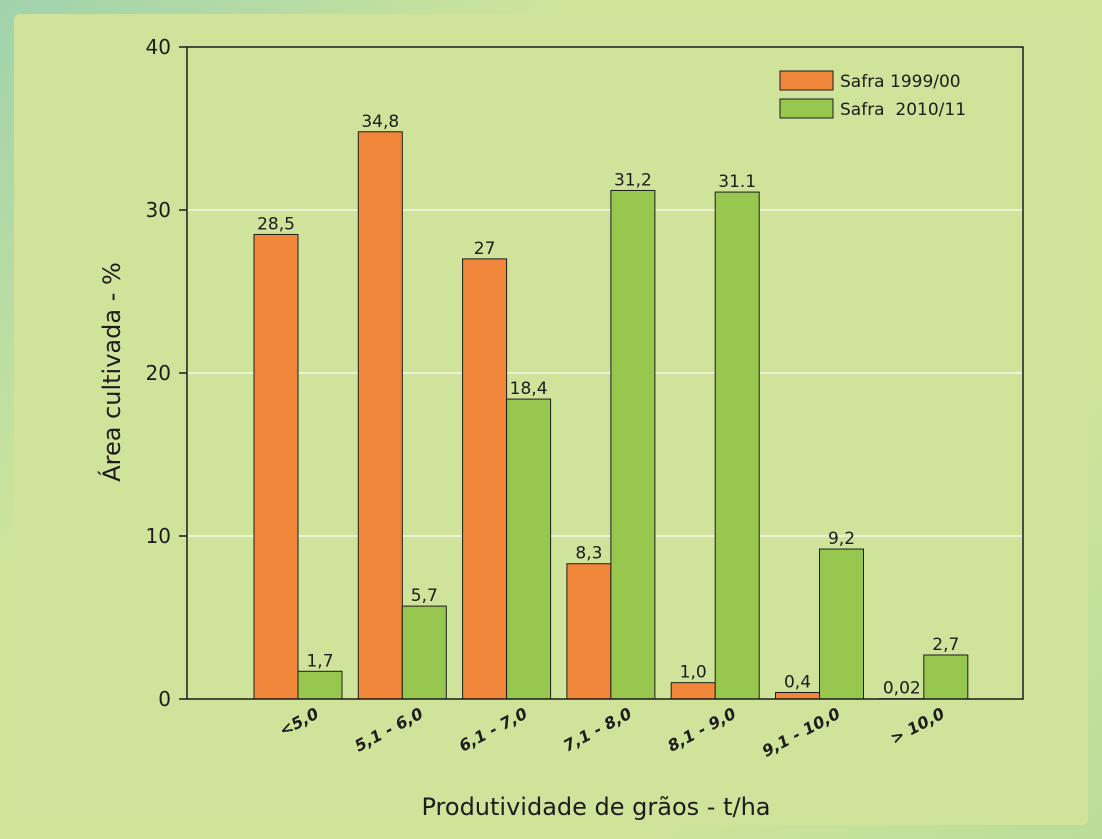 The width and height of the screenshot is (1102, 839). I want to click on y-tick-label: 0, so click(164, 699).